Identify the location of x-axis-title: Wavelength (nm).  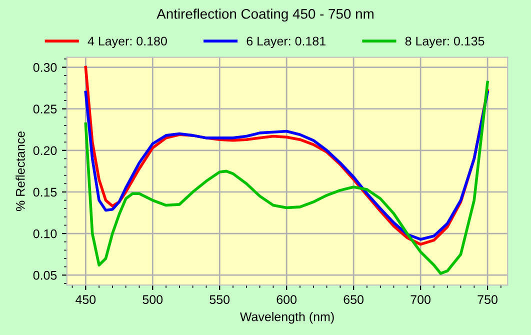
(287, 318).